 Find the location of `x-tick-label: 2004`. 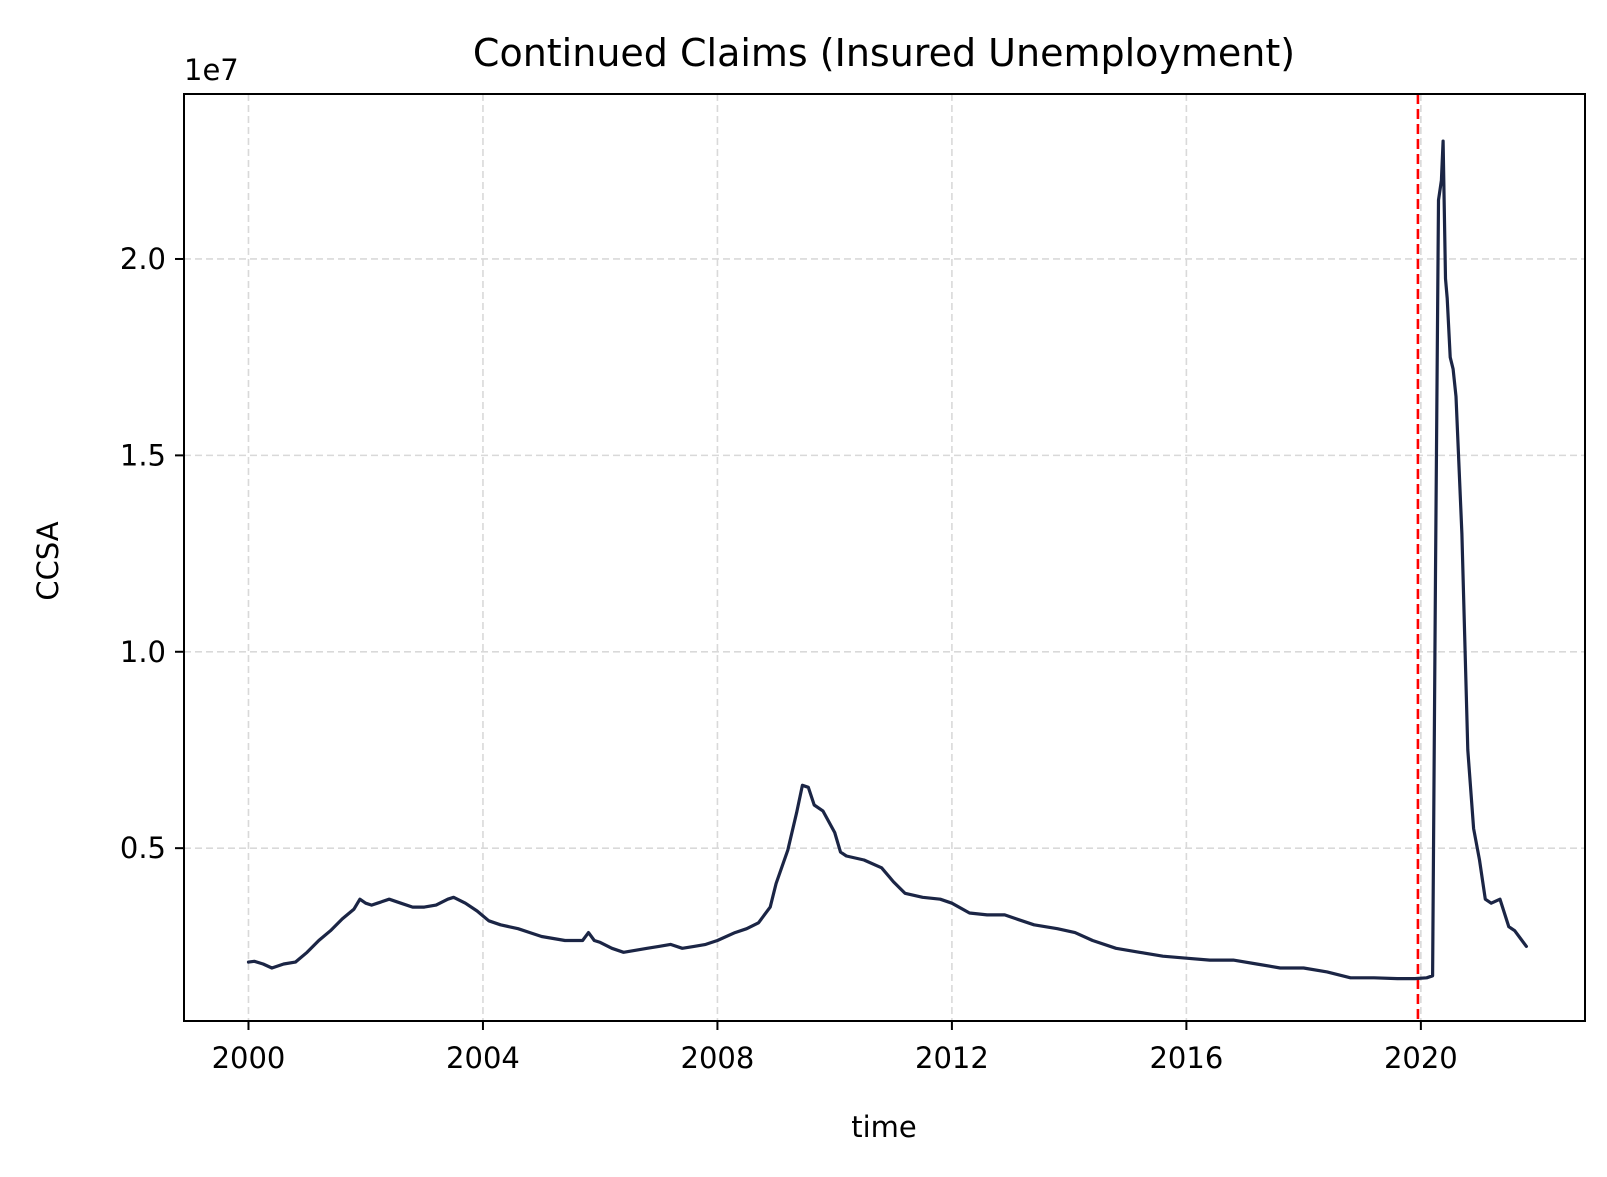

x-tick-label: 2004 is located at coordinates (483, 1058).